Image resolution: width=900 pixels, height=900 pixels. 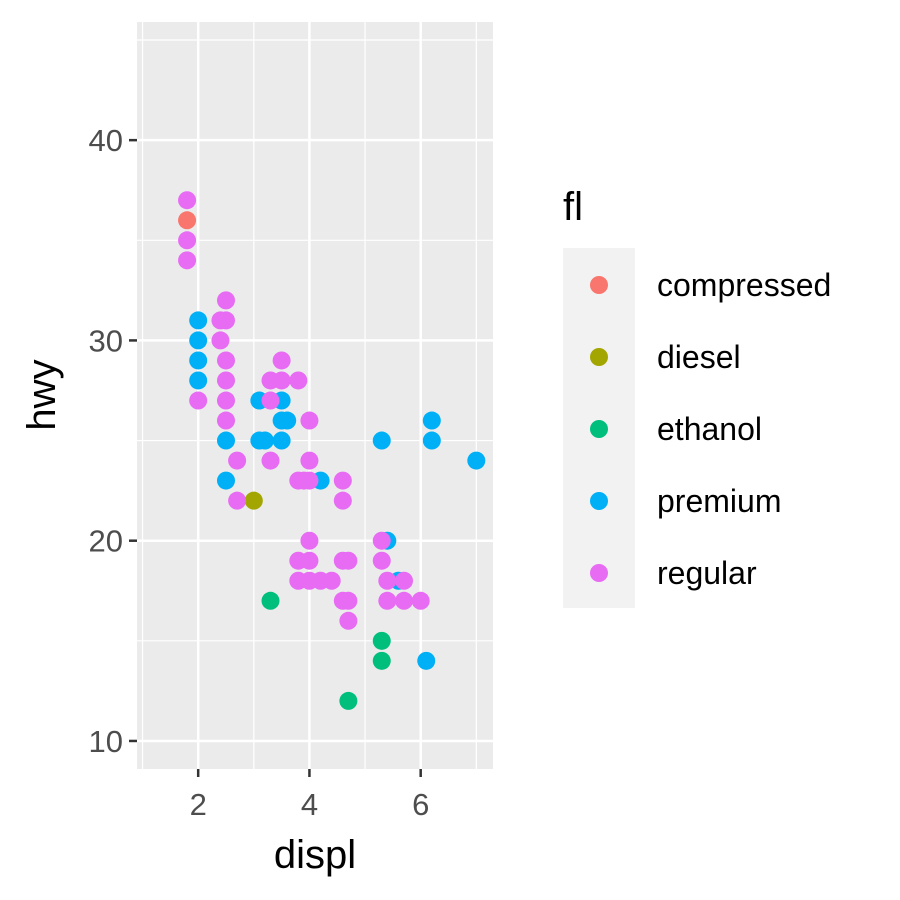 What do you see at coordinates (744, 285) in the screenshot?
I see `legend-label-compressed: compressed` at bounding box center [744, 285].